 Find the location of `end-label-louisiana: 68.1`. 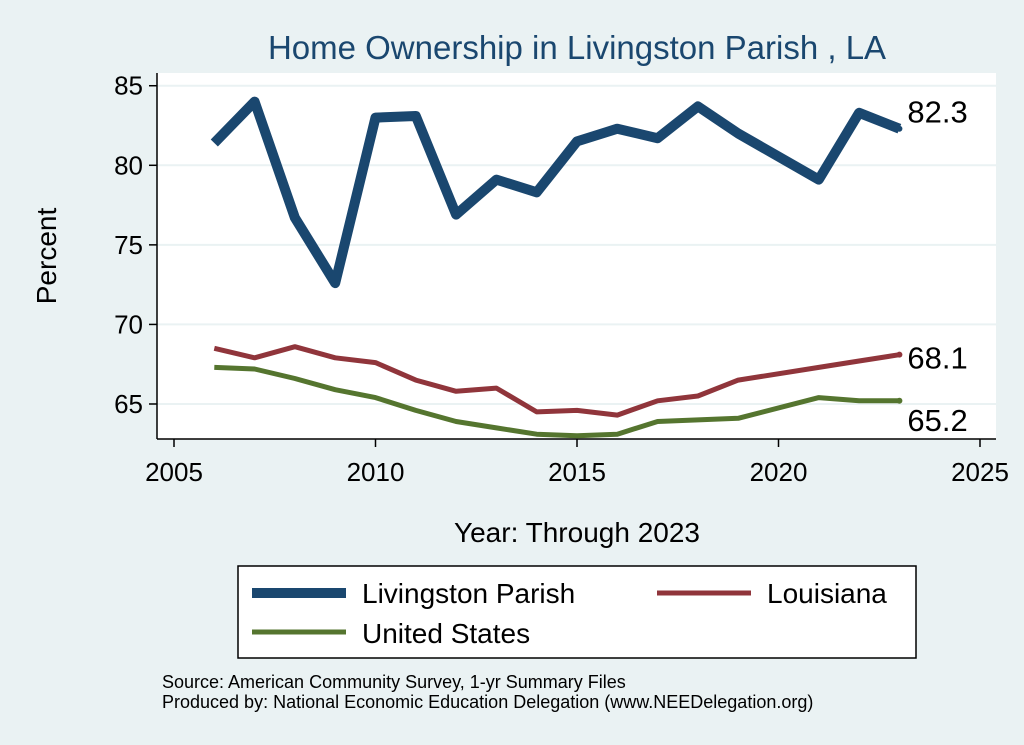

end-label-louisiana: 68.1 is located at coordinates (937, 358).